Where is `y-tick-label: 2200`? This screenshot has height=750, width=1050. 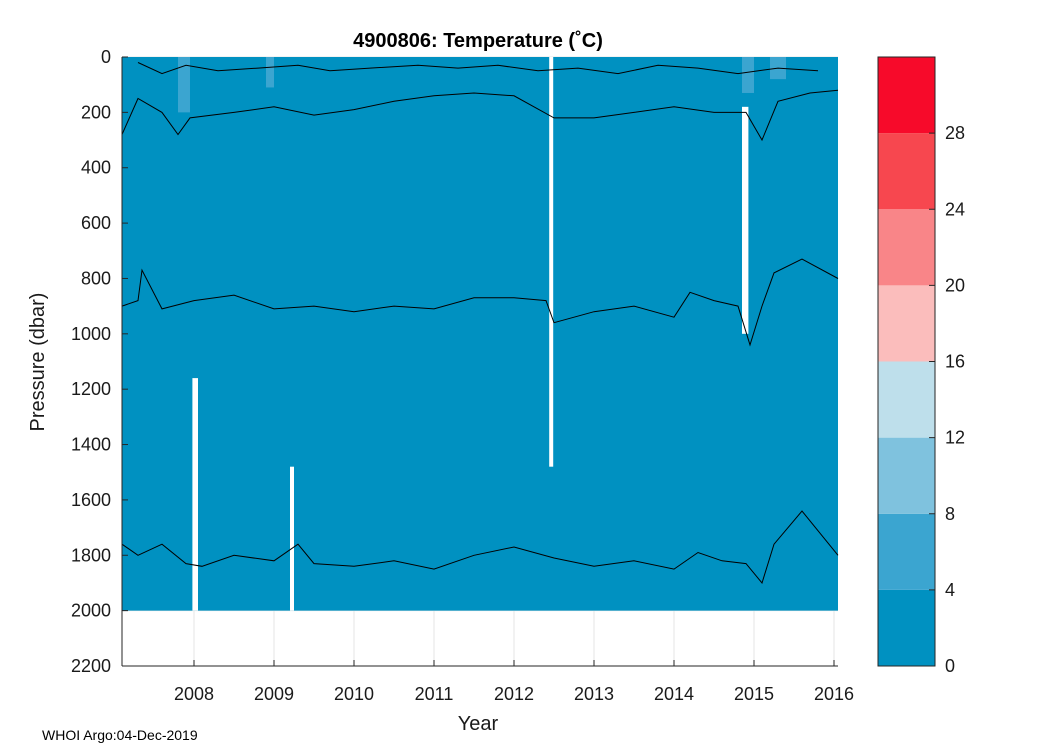 y-tick-label: 2200 is located at coordinates (91, 666).